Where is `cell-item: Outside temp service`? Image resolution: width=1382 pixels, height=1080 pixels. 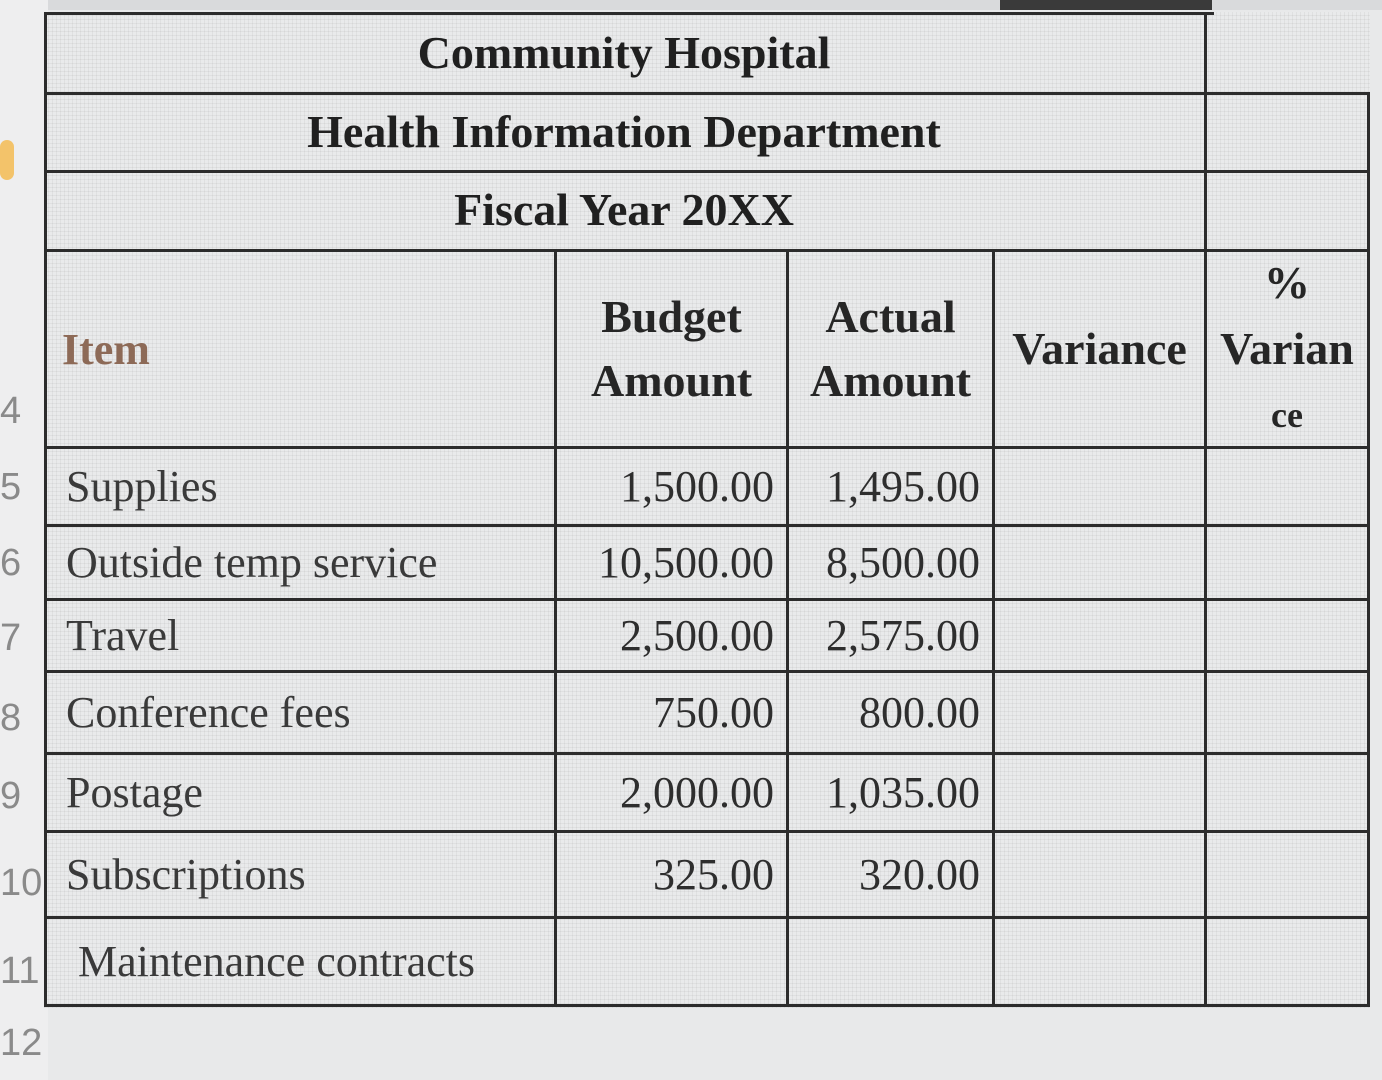 cell-item: Outside temp service is located at coordinates (252, 562).